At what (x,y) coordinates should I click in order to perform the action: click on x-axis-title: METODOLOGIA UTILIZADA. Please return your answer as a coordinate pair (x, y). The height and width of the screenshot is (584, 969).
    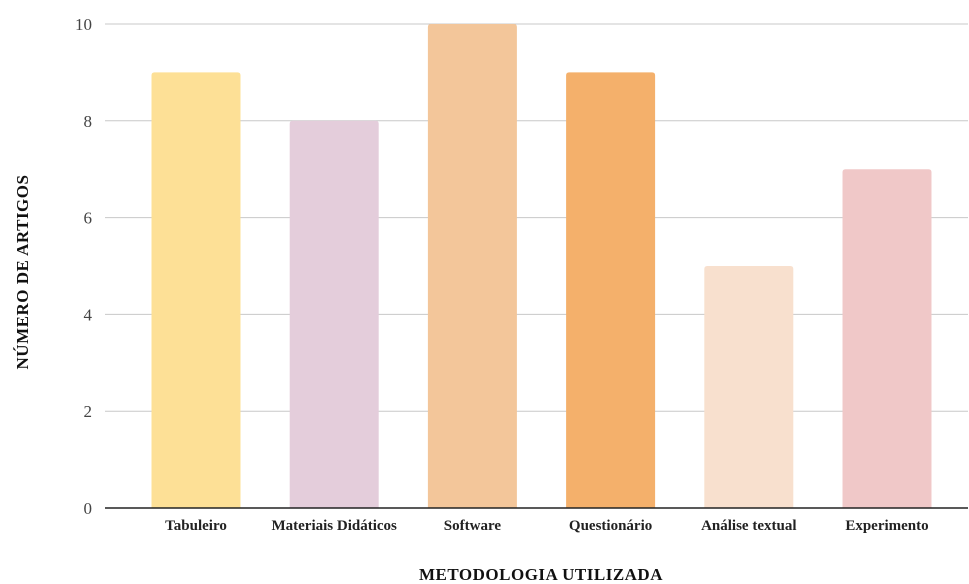
    Looking at the image, I should click on (541, 574).